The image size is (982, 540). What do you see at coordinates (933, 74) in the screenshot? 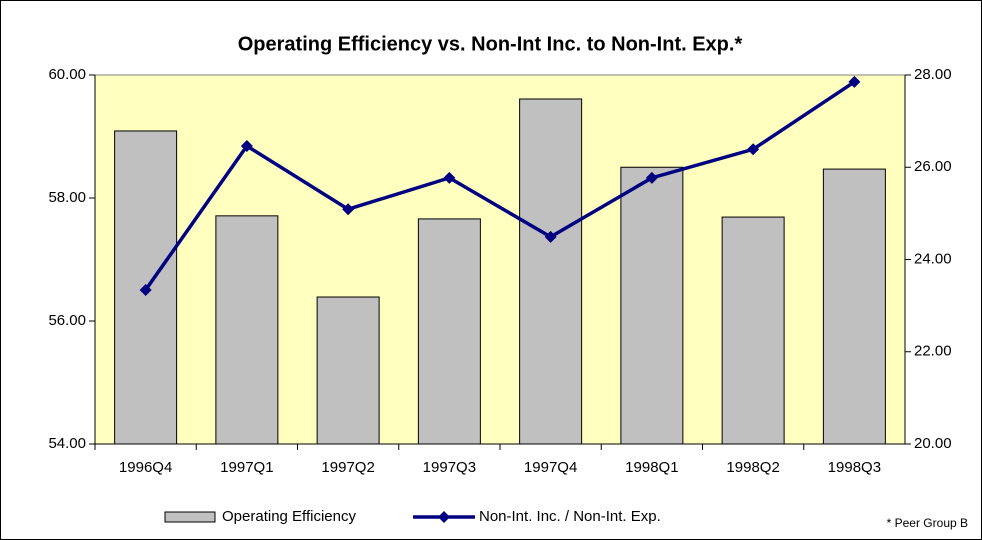
I see `y2-tick-label: 28.00` at bounding box center [933, 74].